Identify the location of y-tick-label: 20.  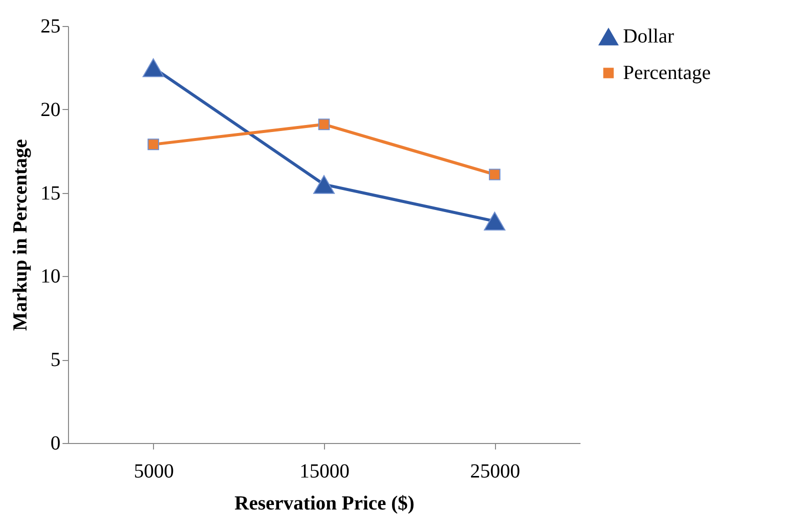
(50, 109).